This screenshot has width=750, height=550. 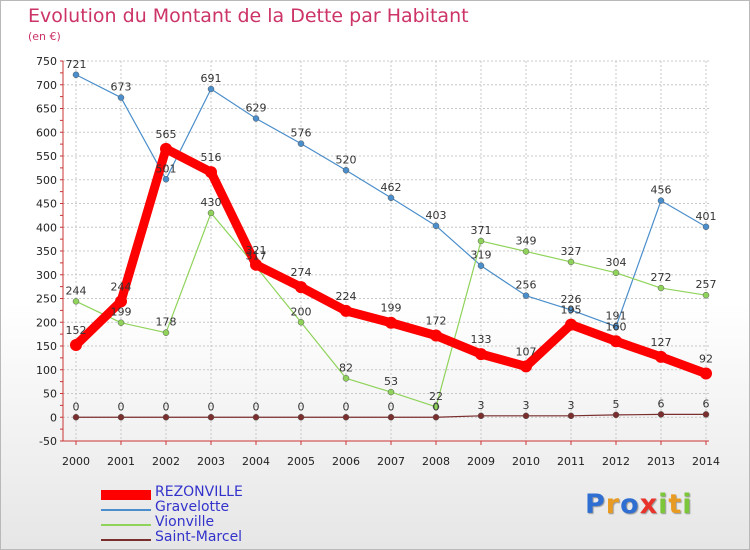 I want to click on y-tick-label: 0, so click(x=53, y=417).